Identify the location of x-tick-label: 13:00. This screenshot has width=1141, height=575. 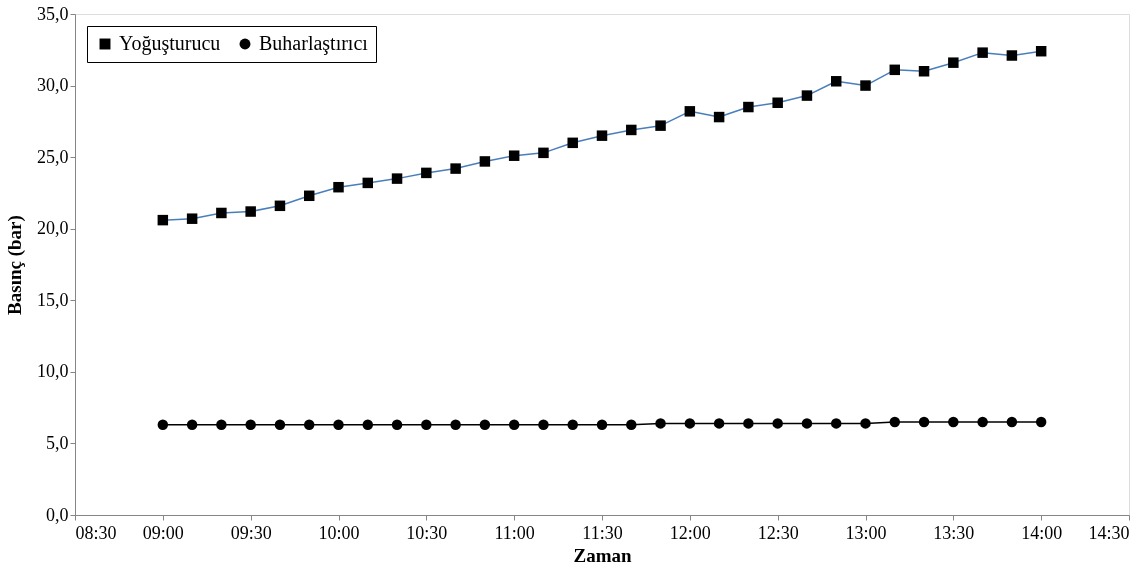
(866, 532).